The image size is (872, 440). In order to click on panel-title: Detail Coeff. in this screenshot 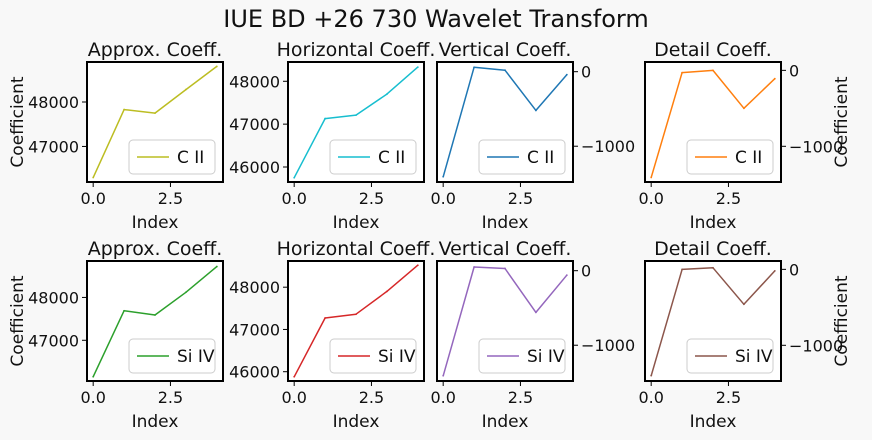, I will do `click(713, 50)`.